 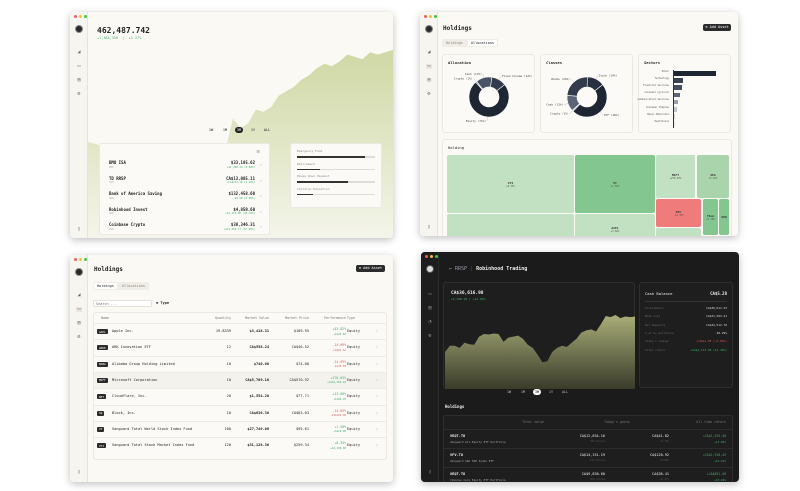 What do you see at coordinates (162, 303) in the screenshot?
I see `type-filter-button: ⊕ Type` at bounding box center [162, 303].